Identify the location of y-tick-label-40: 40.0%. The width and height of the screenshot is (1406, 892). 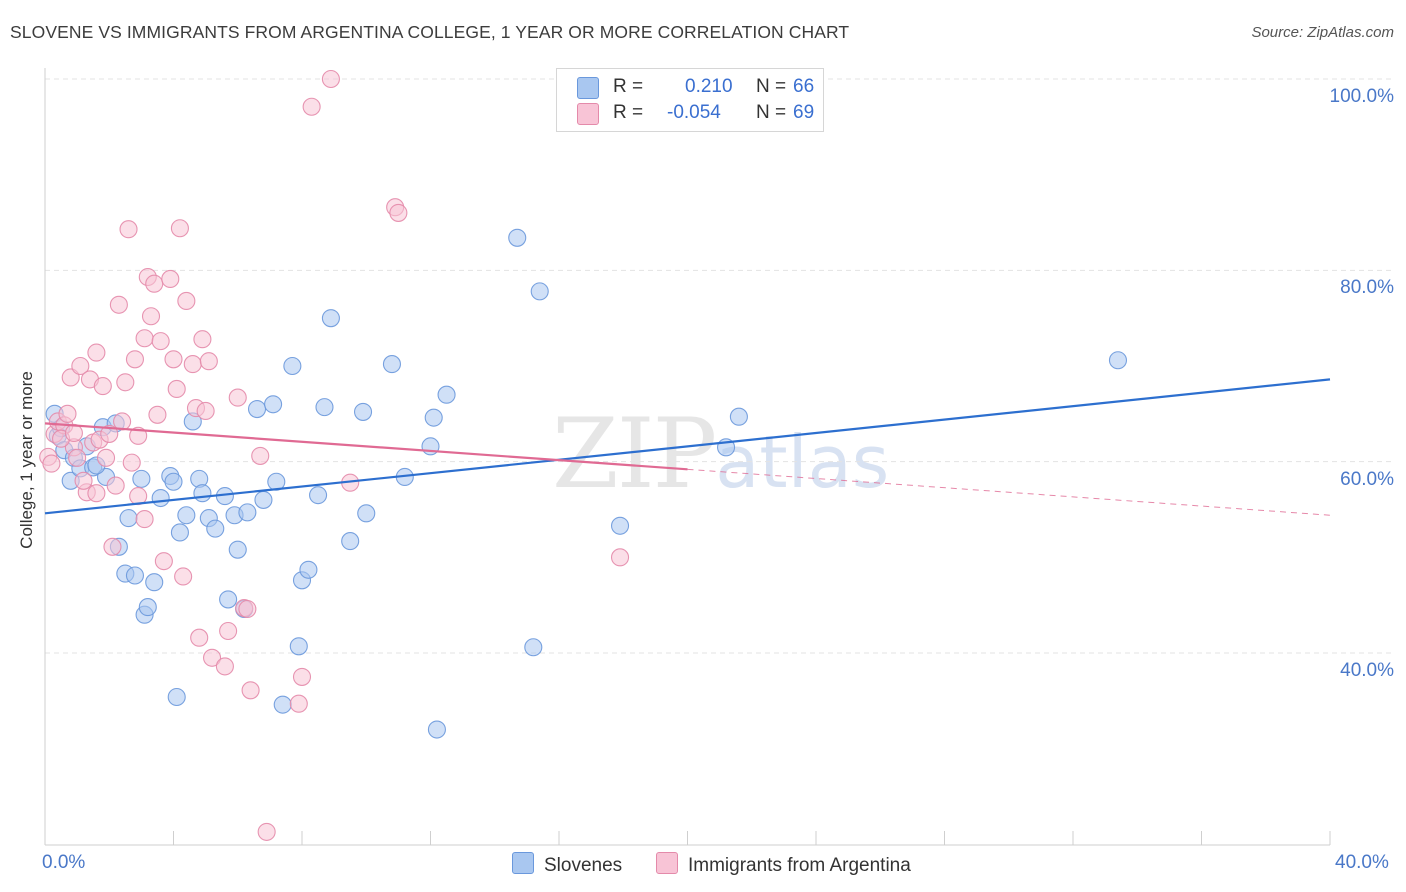
(1367, 670).